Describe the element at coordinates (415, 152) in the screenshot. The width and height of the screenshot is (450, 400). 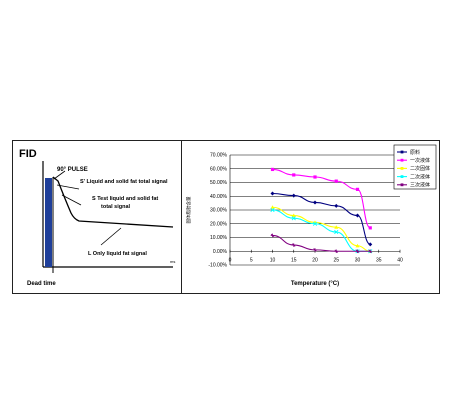
I see `legend-label: 原料` at that location.